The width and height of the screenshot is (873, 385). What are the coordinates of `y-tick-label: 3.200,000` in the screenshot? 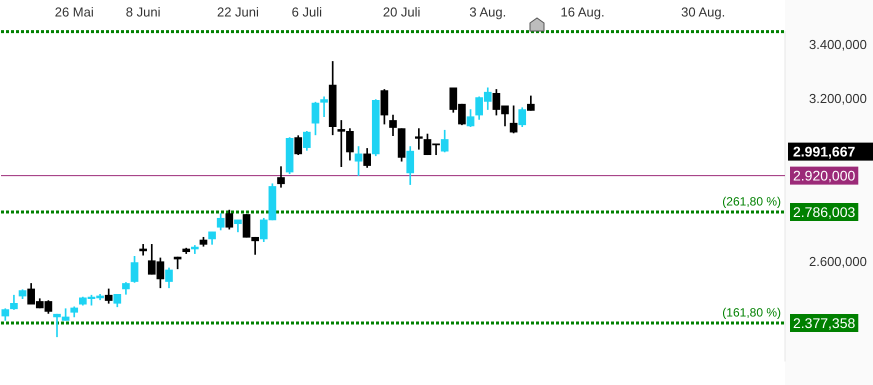 It's located at (838, 98).